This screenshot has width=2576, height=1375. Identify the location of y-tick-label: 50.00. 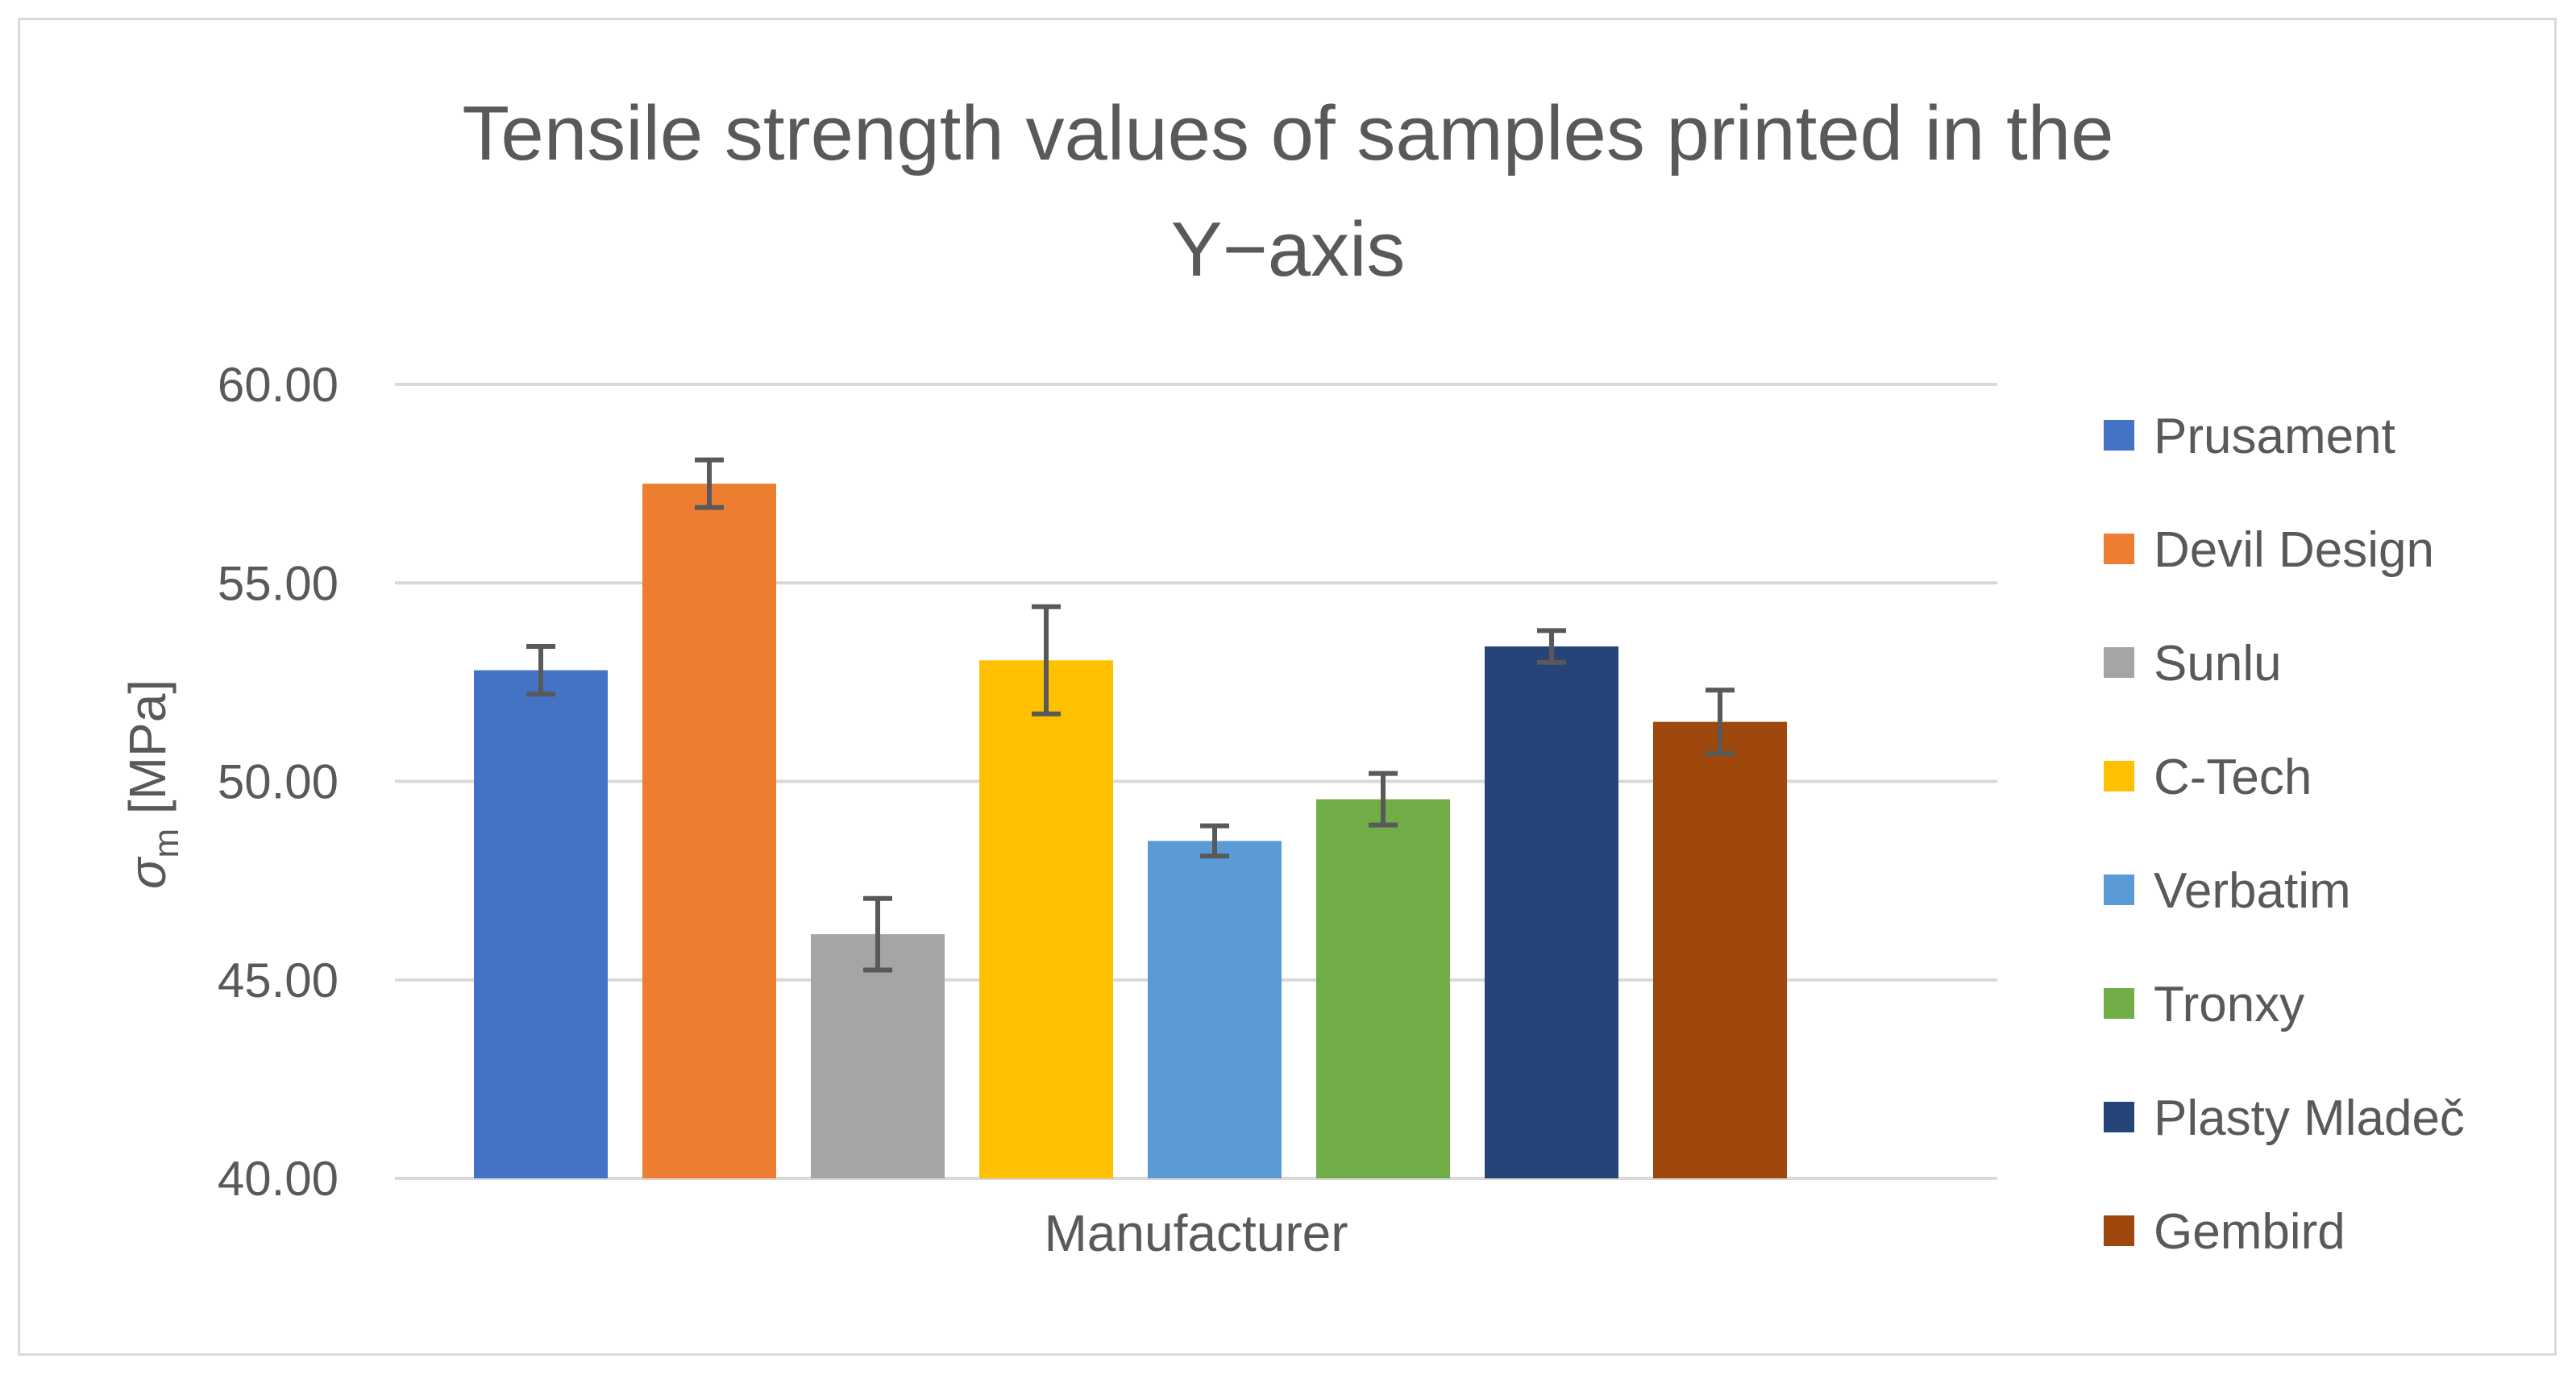
(278, 782).